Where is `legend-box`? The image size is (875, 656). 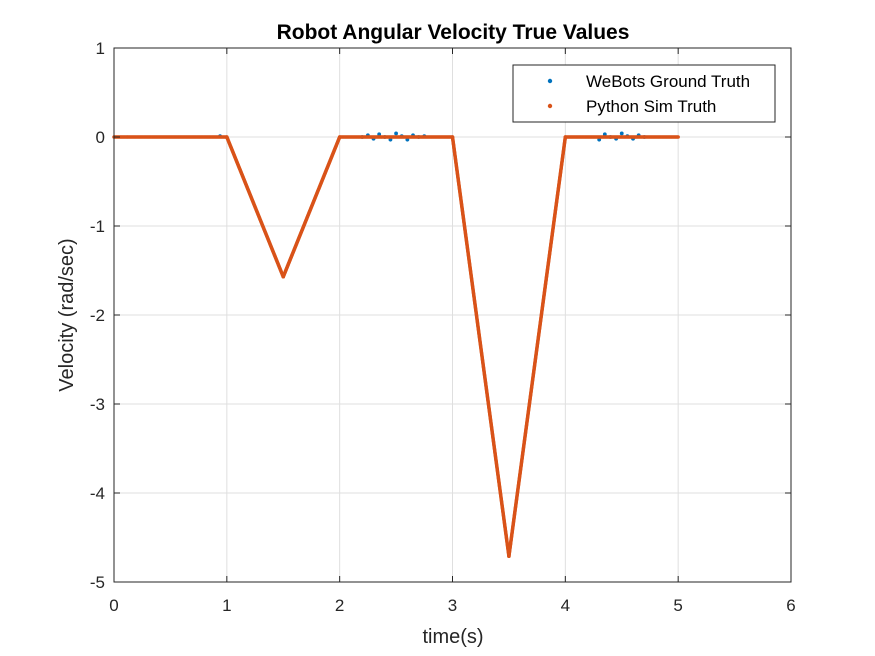
legend-box is located at coordinates (644, 93).